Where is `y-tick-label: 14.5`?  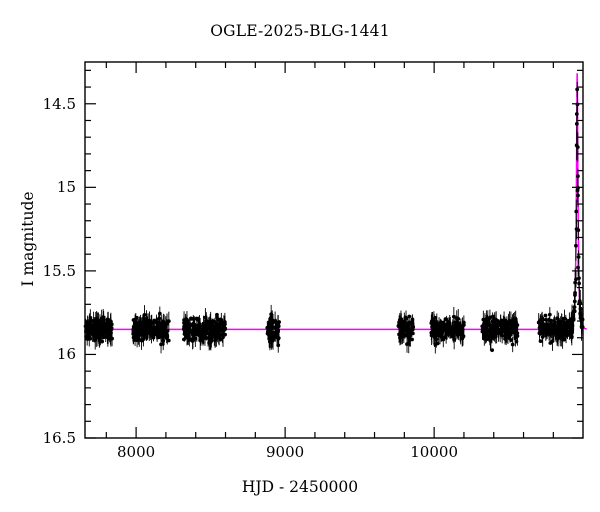
y-tick-label: 14.5 is located at coordinates (59, 103).